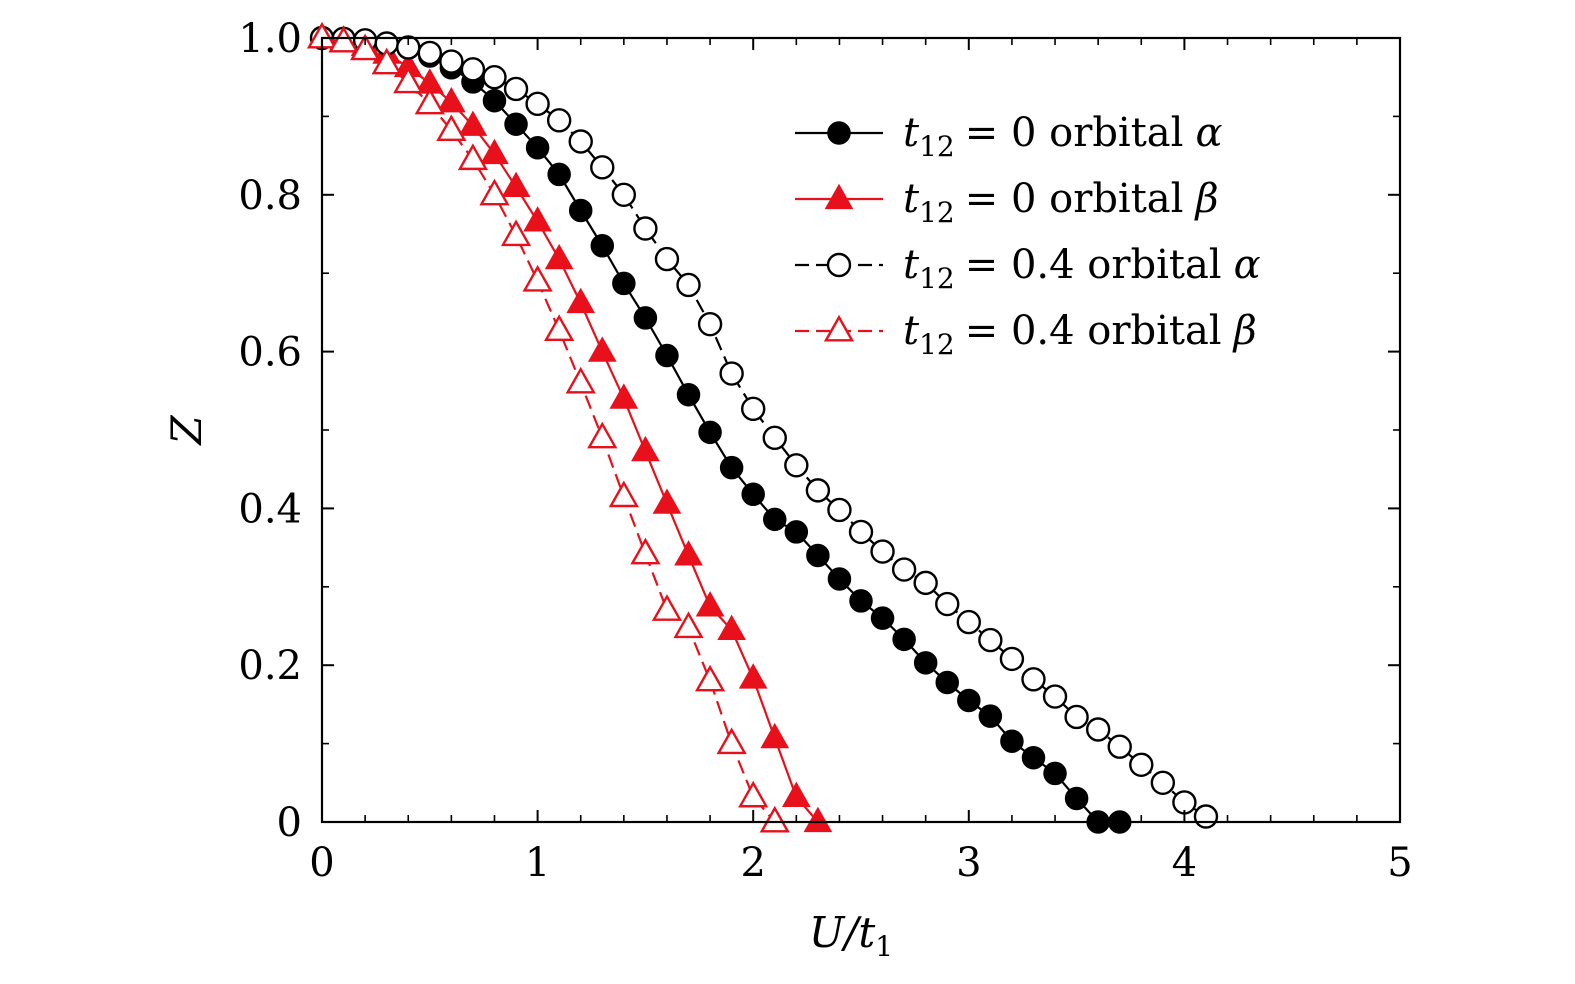 Image resolution: width=1575 pixels, height=984 pixels. I want to click on legend-item: t12 = 0.4 orbital α, so click(1028, 268).